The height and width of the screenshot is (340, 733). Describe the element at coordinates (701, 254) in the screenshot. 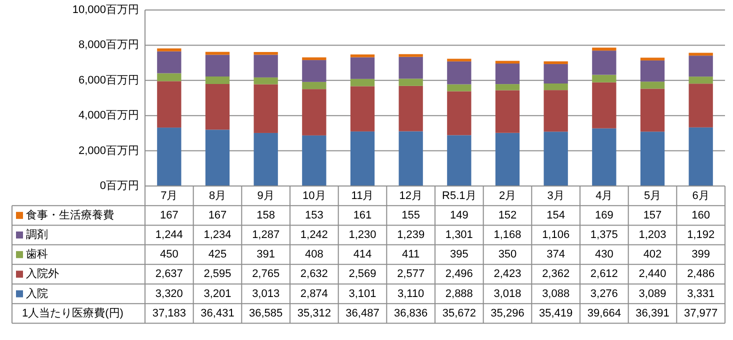

I see `data-label: 399` at that location.